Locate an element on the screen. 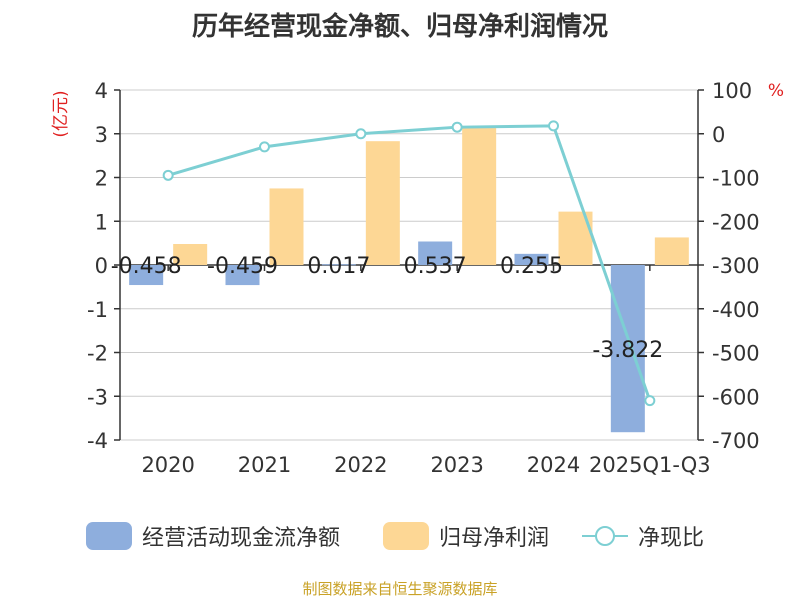  right-axis-tick-label: -400 is located at coordinates (736, 310).